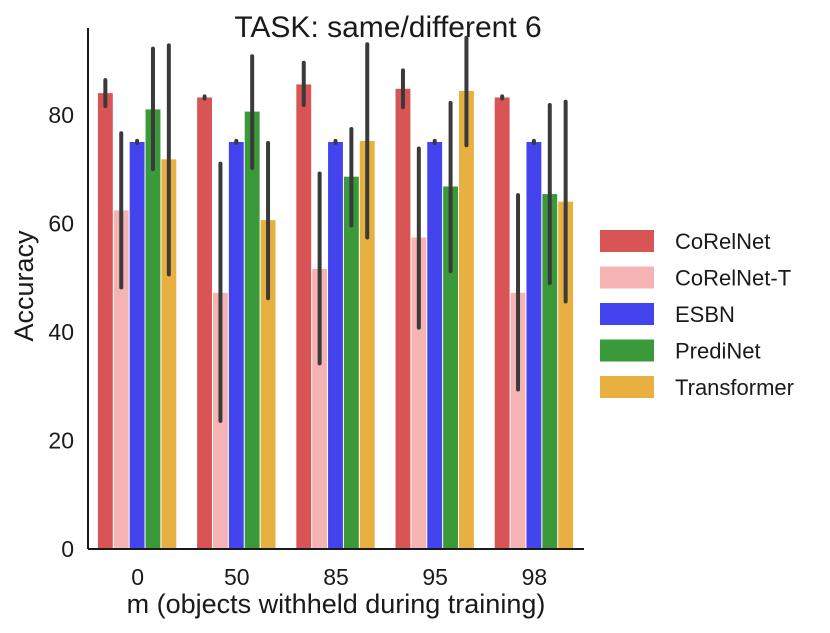  Describe the element at coordinates (137, 577) in the screenshot. I see `x-tick-label: 0` at that location.